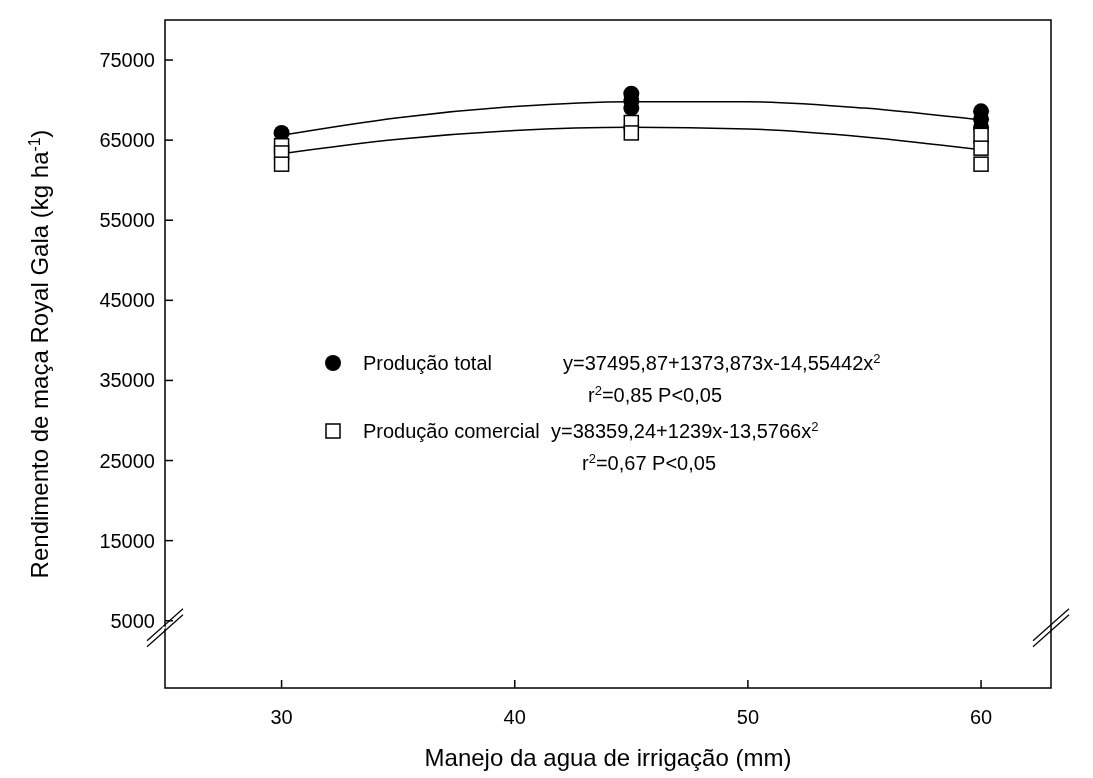  What do you see at coordinates (608, 757) in the screenshot?
I see `x-axis-title: Manejo da agua de irrigação (mm)` at bounding box center [608, 757].